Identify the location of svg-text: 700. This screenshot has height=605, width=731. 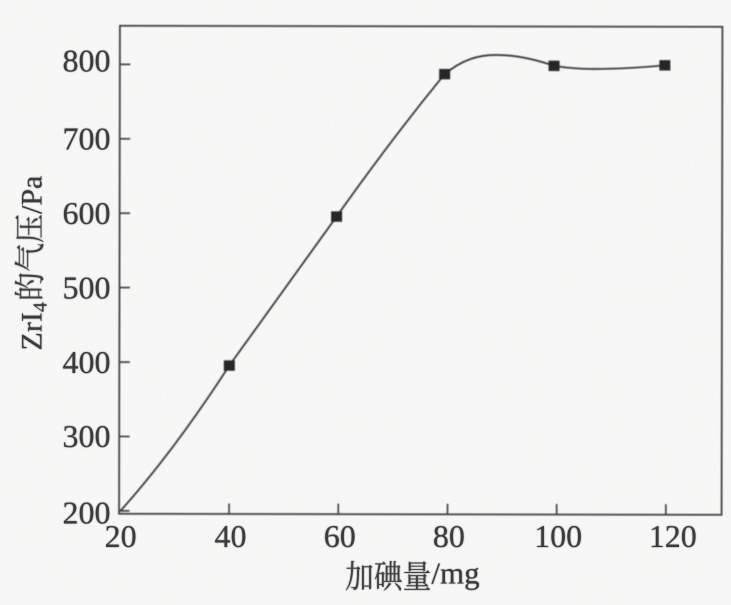
(87, 139).